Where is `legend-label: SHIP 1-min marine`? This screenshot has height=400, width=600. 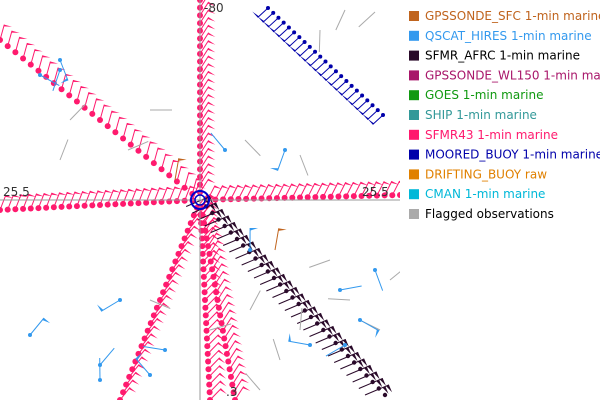 legend-label: SHIP 1-min marine is located at coordinates (481, 115).